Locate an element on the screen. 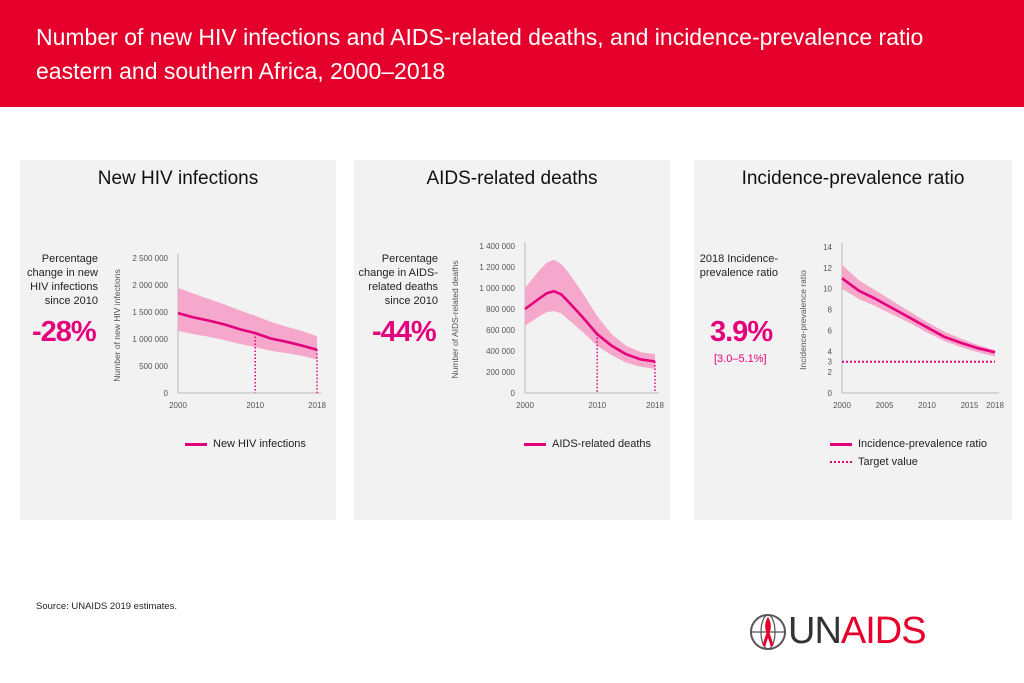 The width and height of the screenshot is (1024, 683). legend-target-value: Target value is located at coordinates (874, 462).